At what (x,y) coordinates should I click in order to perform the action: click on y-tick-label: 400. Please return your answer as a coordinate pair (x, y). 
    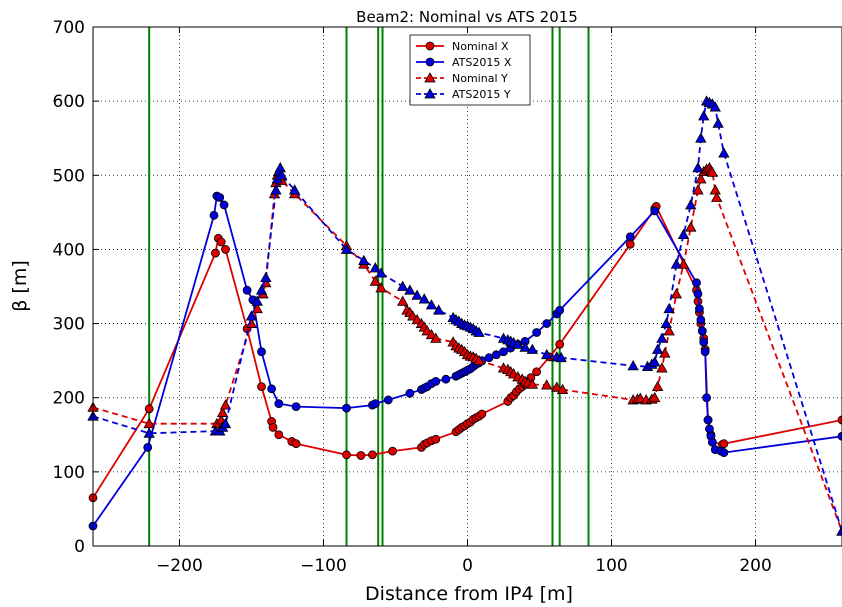
    Looking at the image, I should click on (69, 250).